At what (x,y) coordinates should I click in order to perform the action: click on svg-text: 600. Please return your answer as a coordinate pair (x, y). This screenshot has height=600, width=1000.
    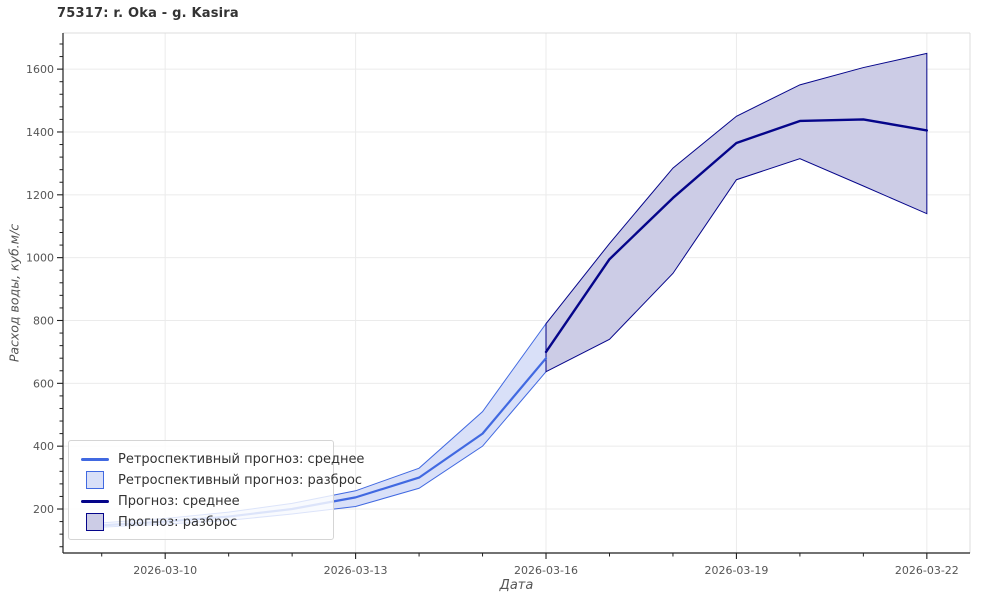
    Looking at the image, I should click on (43, 383).